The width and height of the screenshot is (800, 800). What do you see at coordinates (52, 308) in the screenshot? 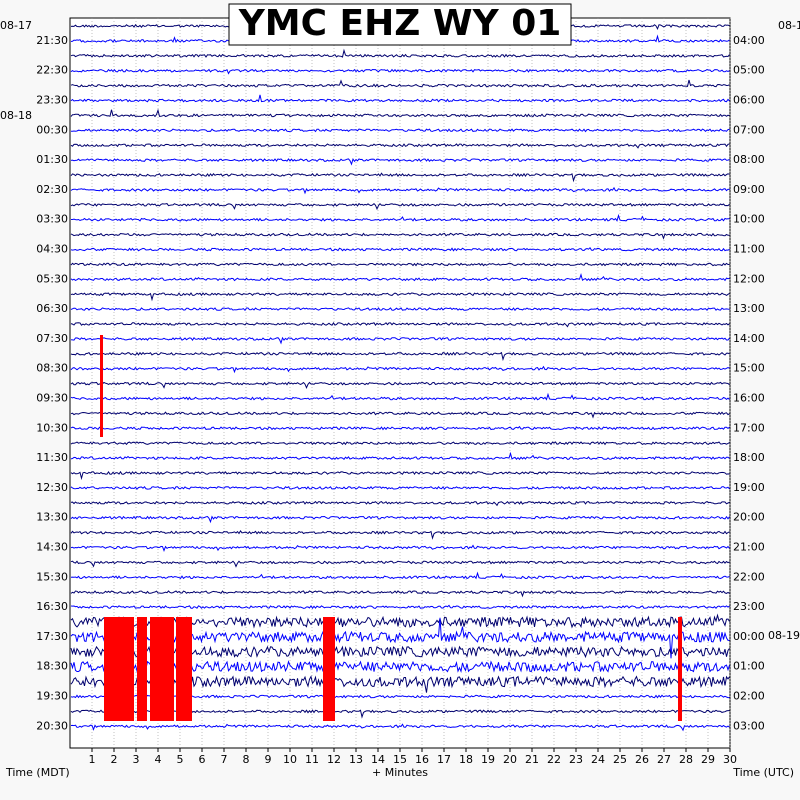
I see `left-time-label: 06:30` at bounding box center [52, 308].